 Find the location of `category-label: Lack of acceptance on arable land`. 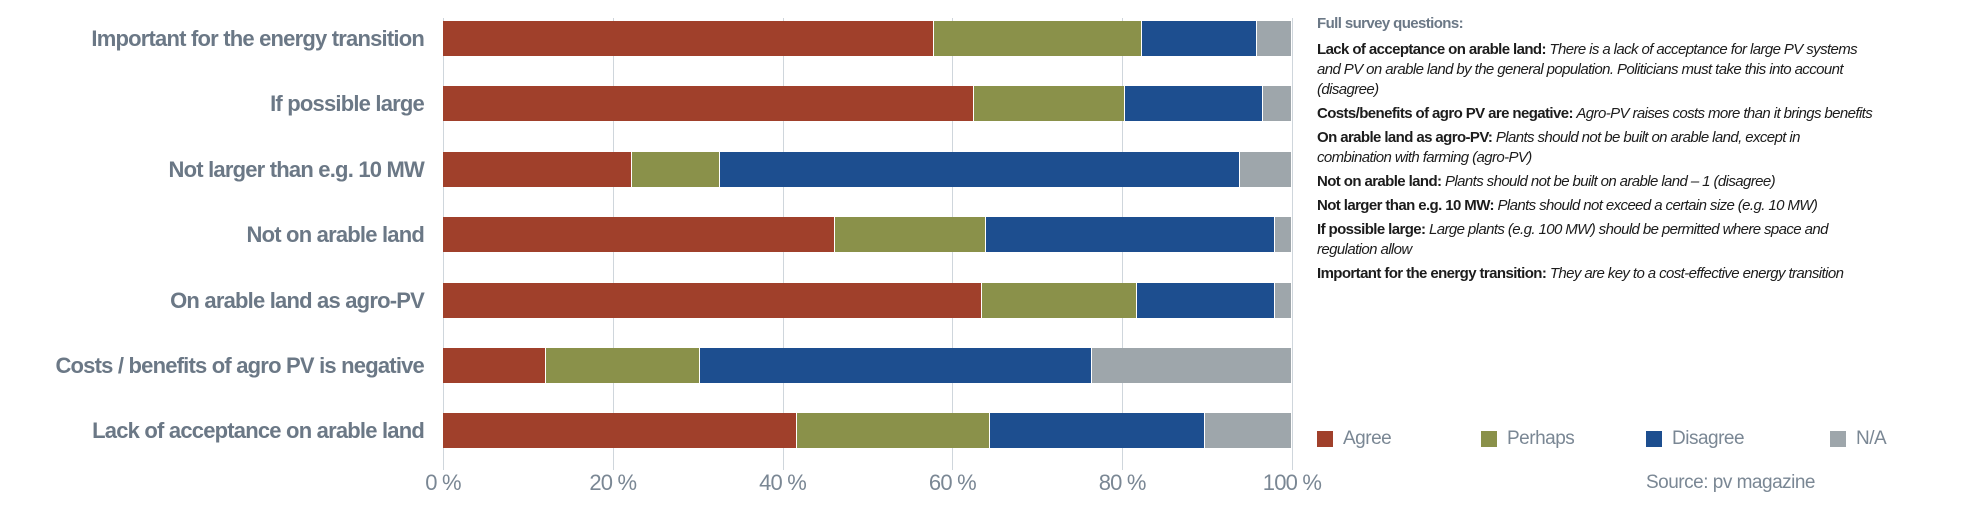

category-label: Lack of acceptance on arable land is located at coordinates (258, 431).